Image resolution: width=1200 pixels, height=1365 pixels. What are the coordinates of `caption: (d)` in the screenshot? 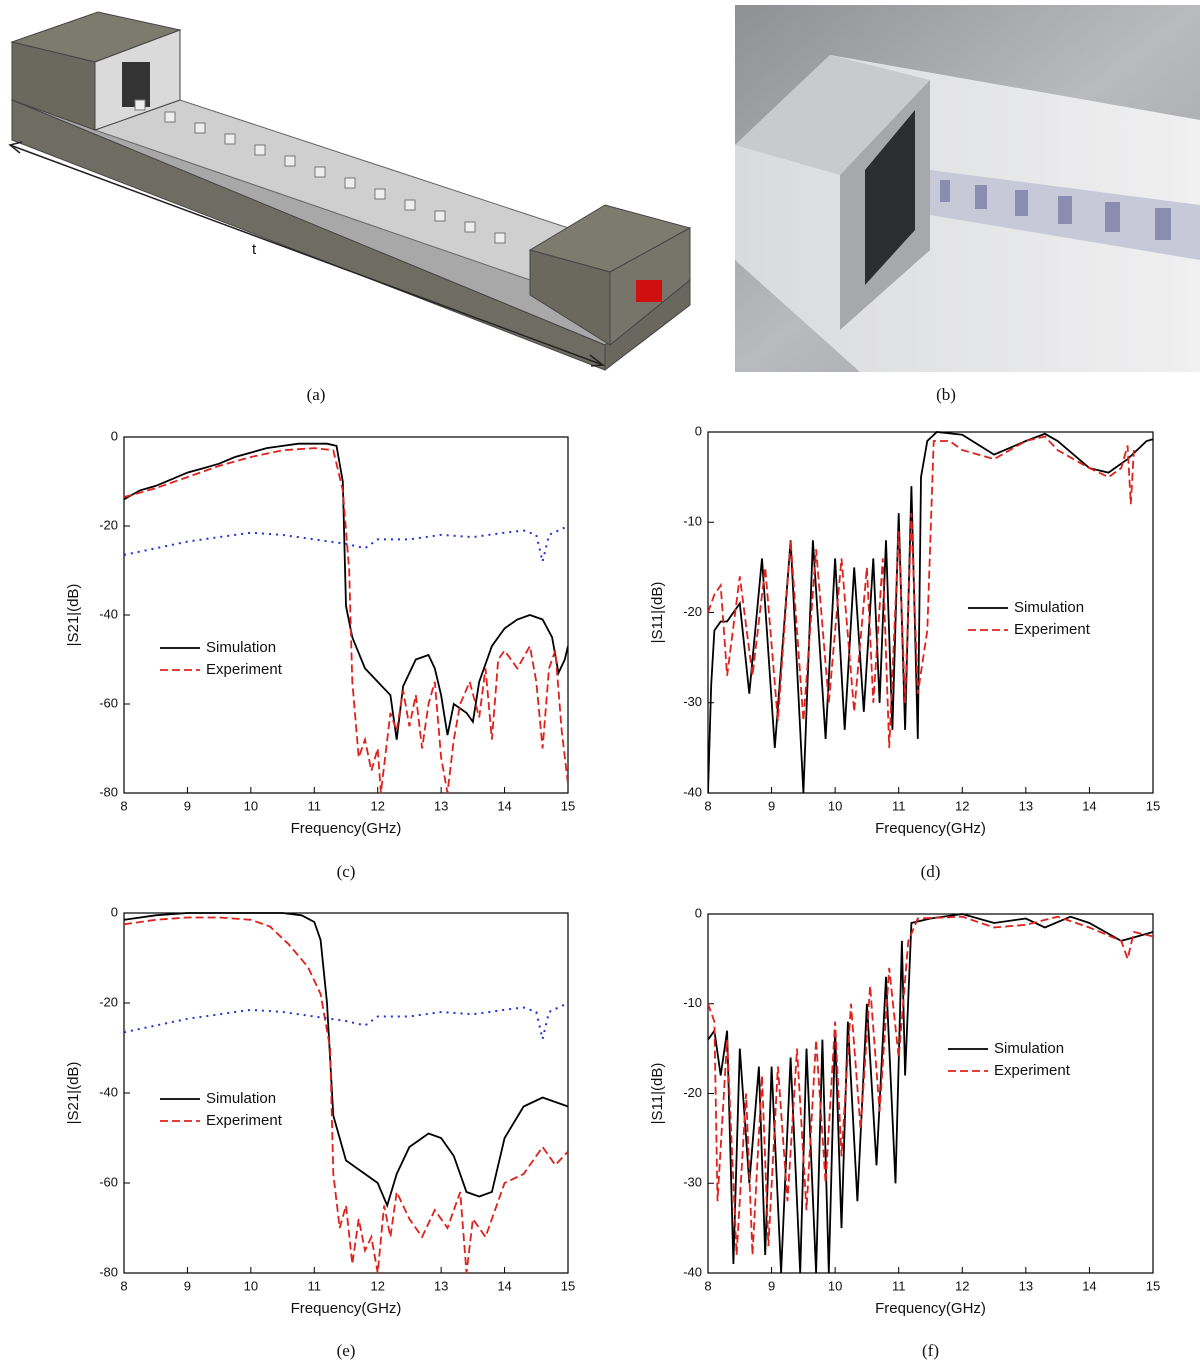 It's located at (931, 871).